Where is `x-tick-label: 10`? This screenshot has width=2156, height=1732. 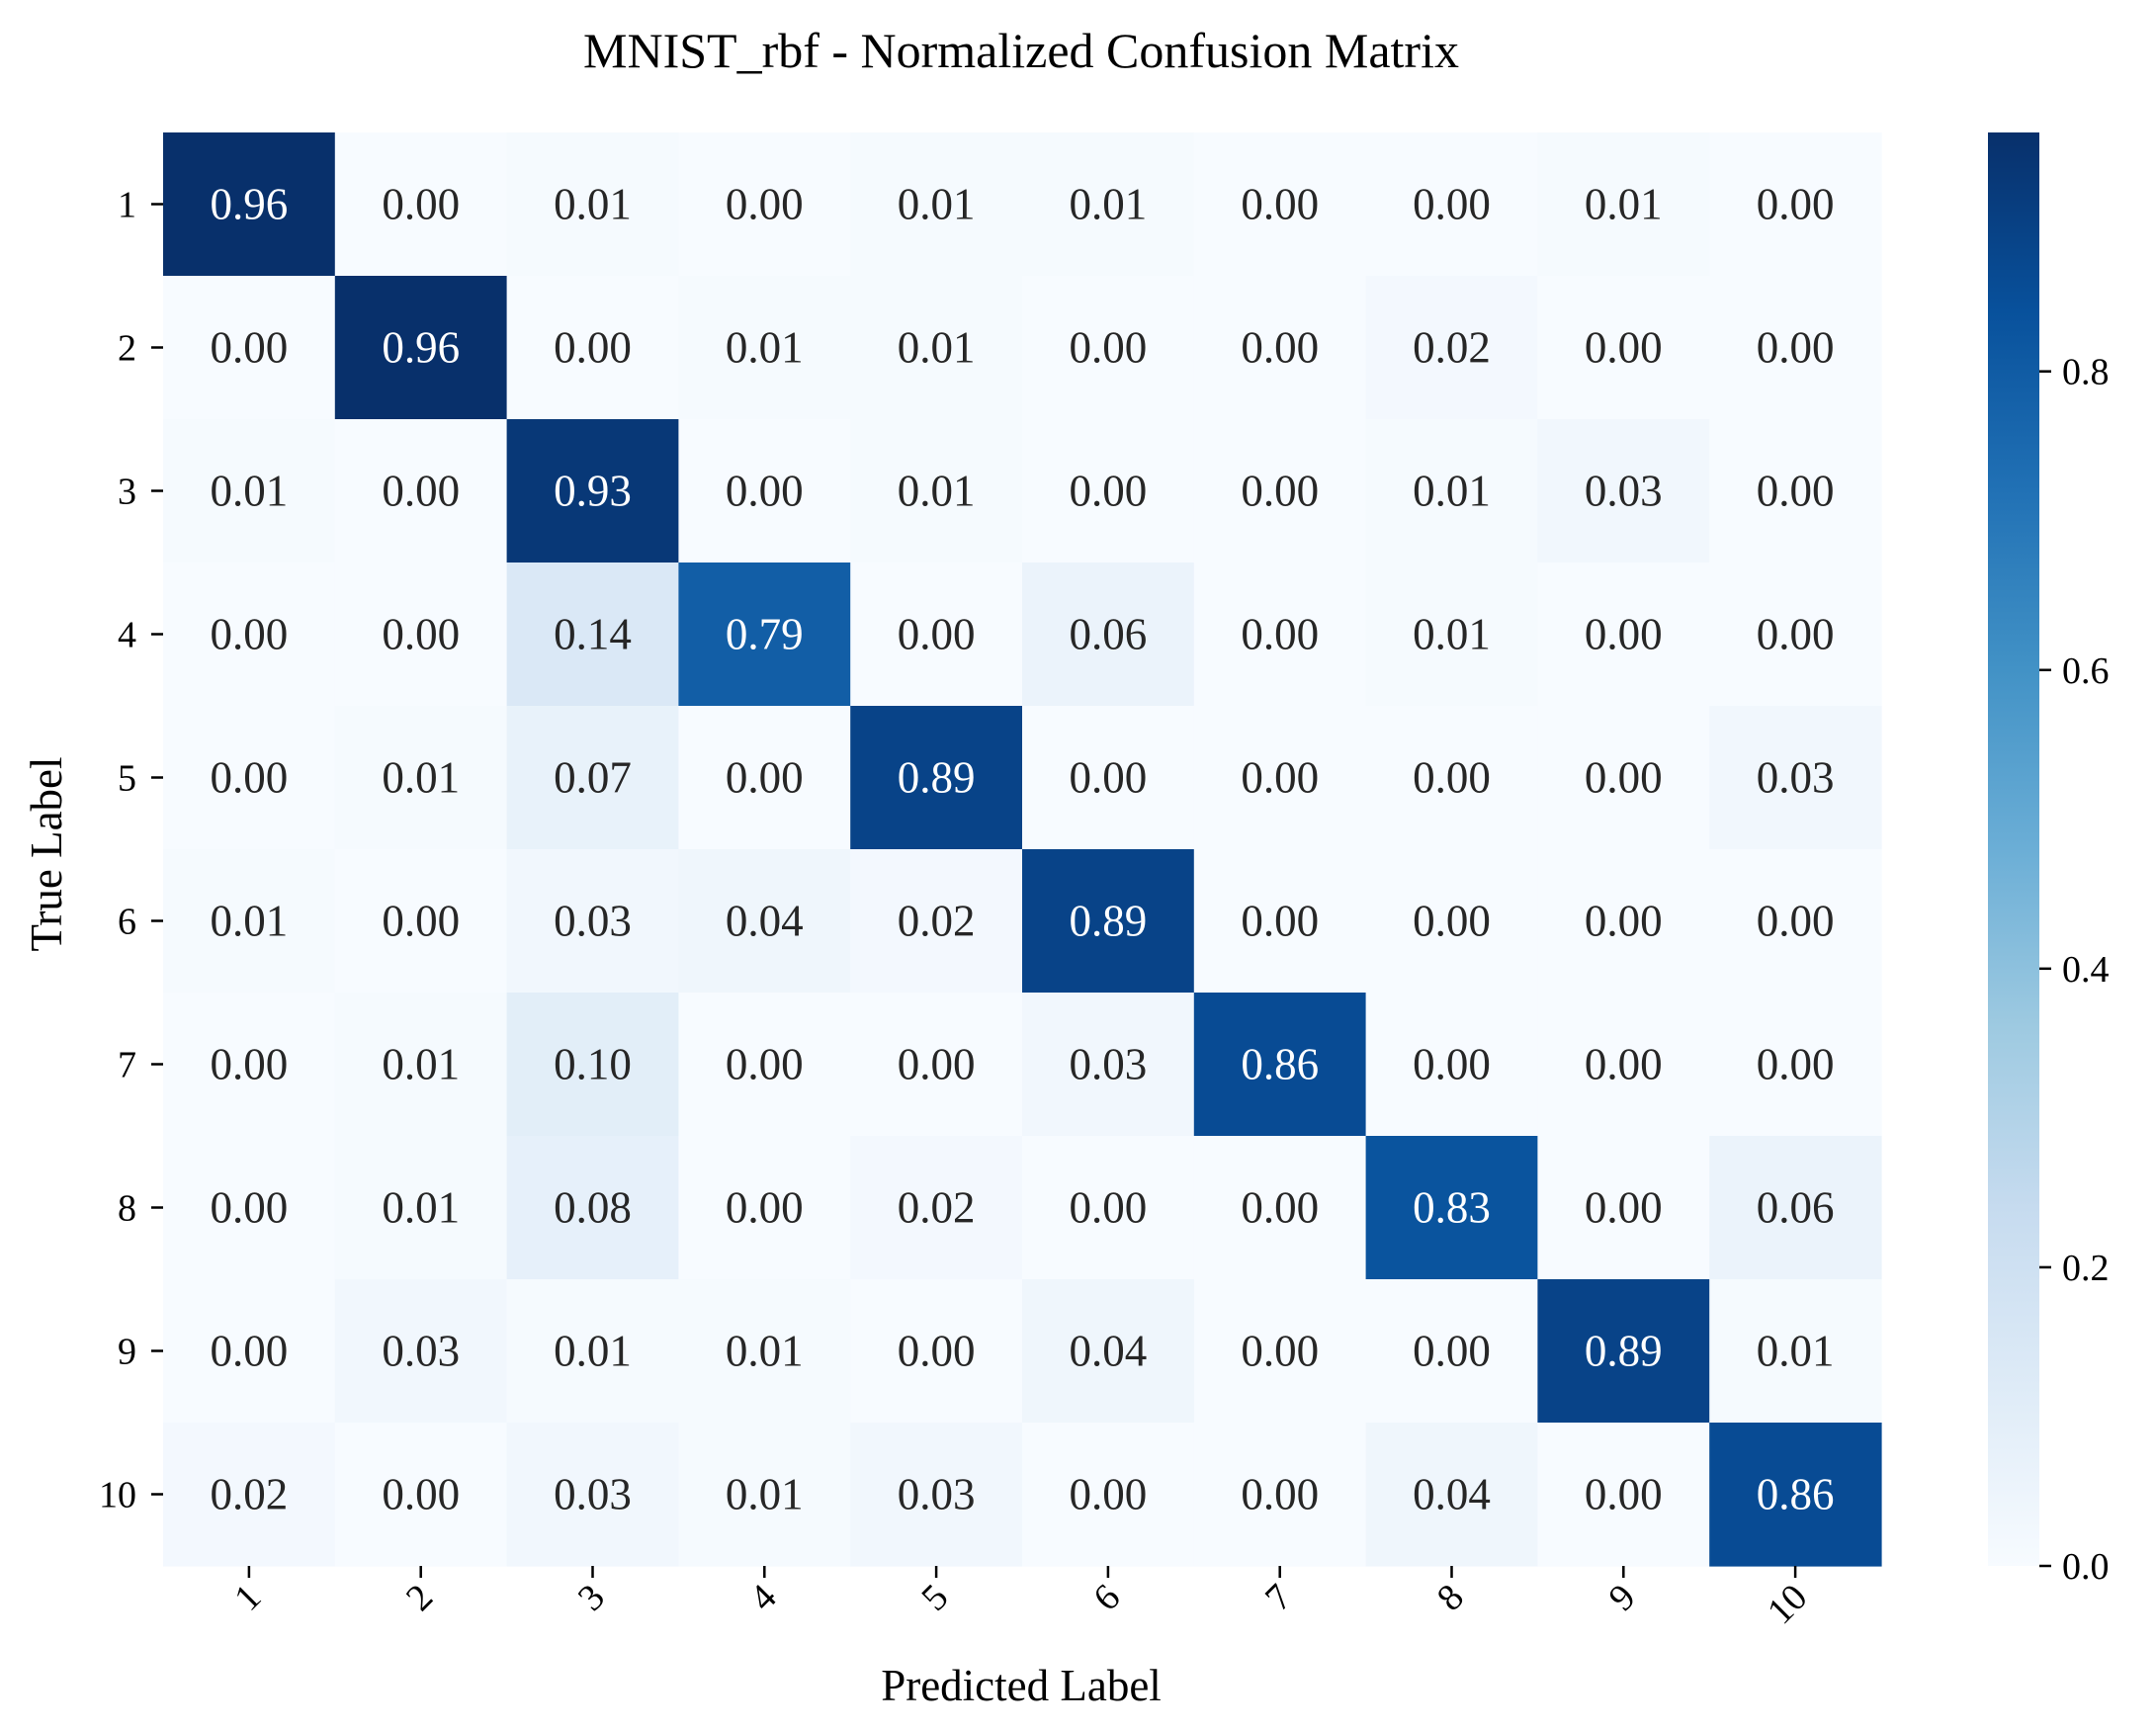
x-tick-label: 10 is located at coordinates (1788, 1605).